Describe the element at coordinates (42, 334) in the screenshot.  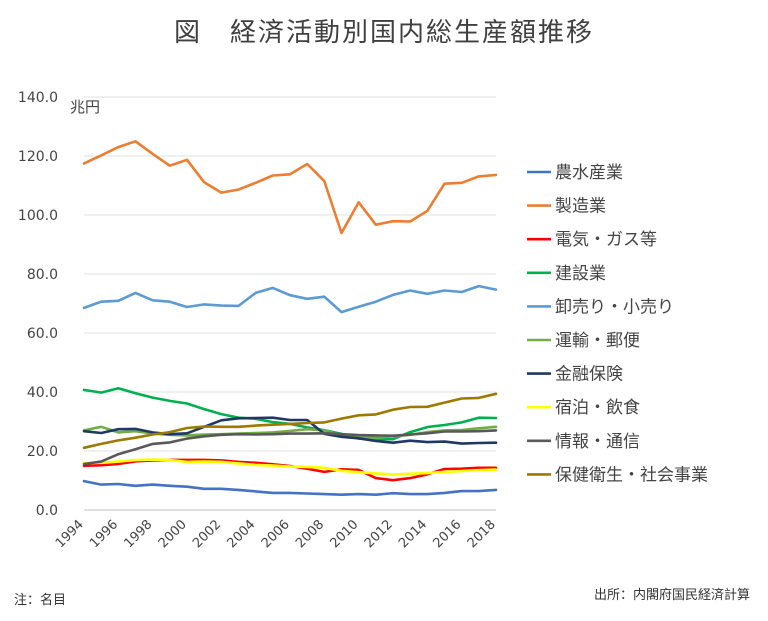
I see `y-tick-label: 60.0` at that location.